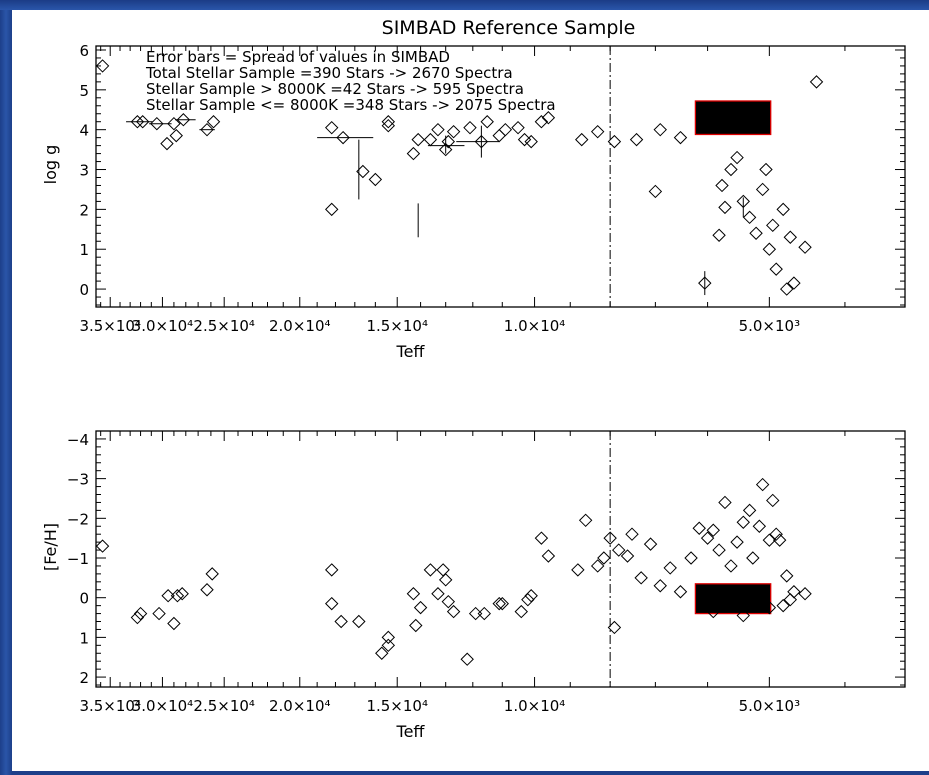  I want to click on logg-ytick-label: 2, so click(84, 210).